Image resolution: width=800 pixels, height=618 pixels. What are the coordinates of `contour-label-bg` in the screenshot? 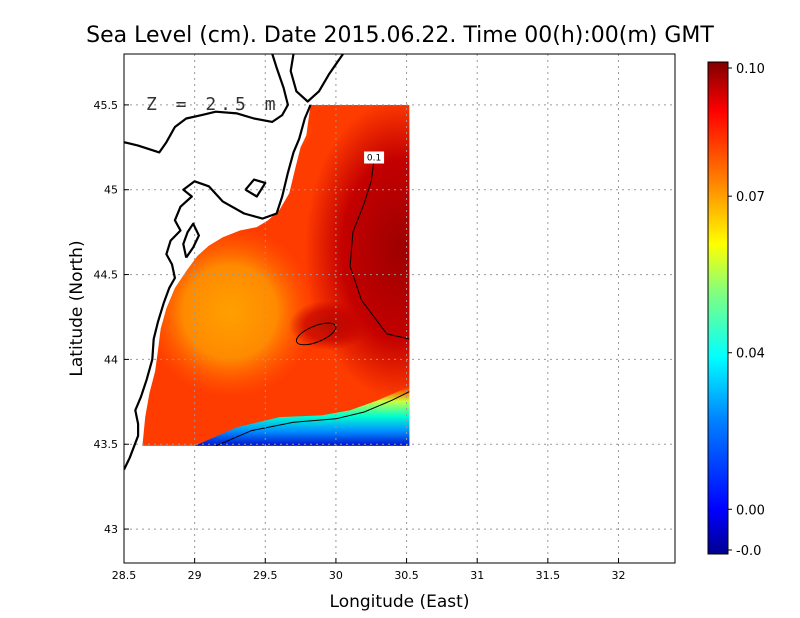 It's located at (374, 157).